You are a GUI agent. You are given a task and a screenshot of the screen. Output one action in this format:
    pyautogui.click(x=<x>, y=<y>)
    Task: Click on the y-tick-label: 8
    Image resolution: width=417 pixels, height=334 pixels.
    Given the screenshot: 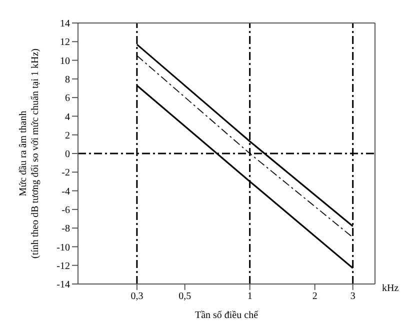 What is the action you would take?
    pyautogui.click(x=67, y=80)
    